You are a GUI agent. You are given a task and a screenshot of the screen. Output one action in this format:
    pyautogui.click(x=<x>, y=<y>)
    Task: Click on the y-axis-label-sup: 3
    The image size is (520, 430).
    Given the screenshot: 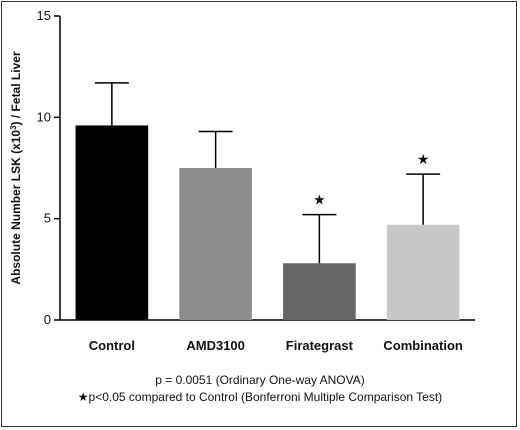 What is the action you would take?
    pyautogui.click(x=13, y=127)
    